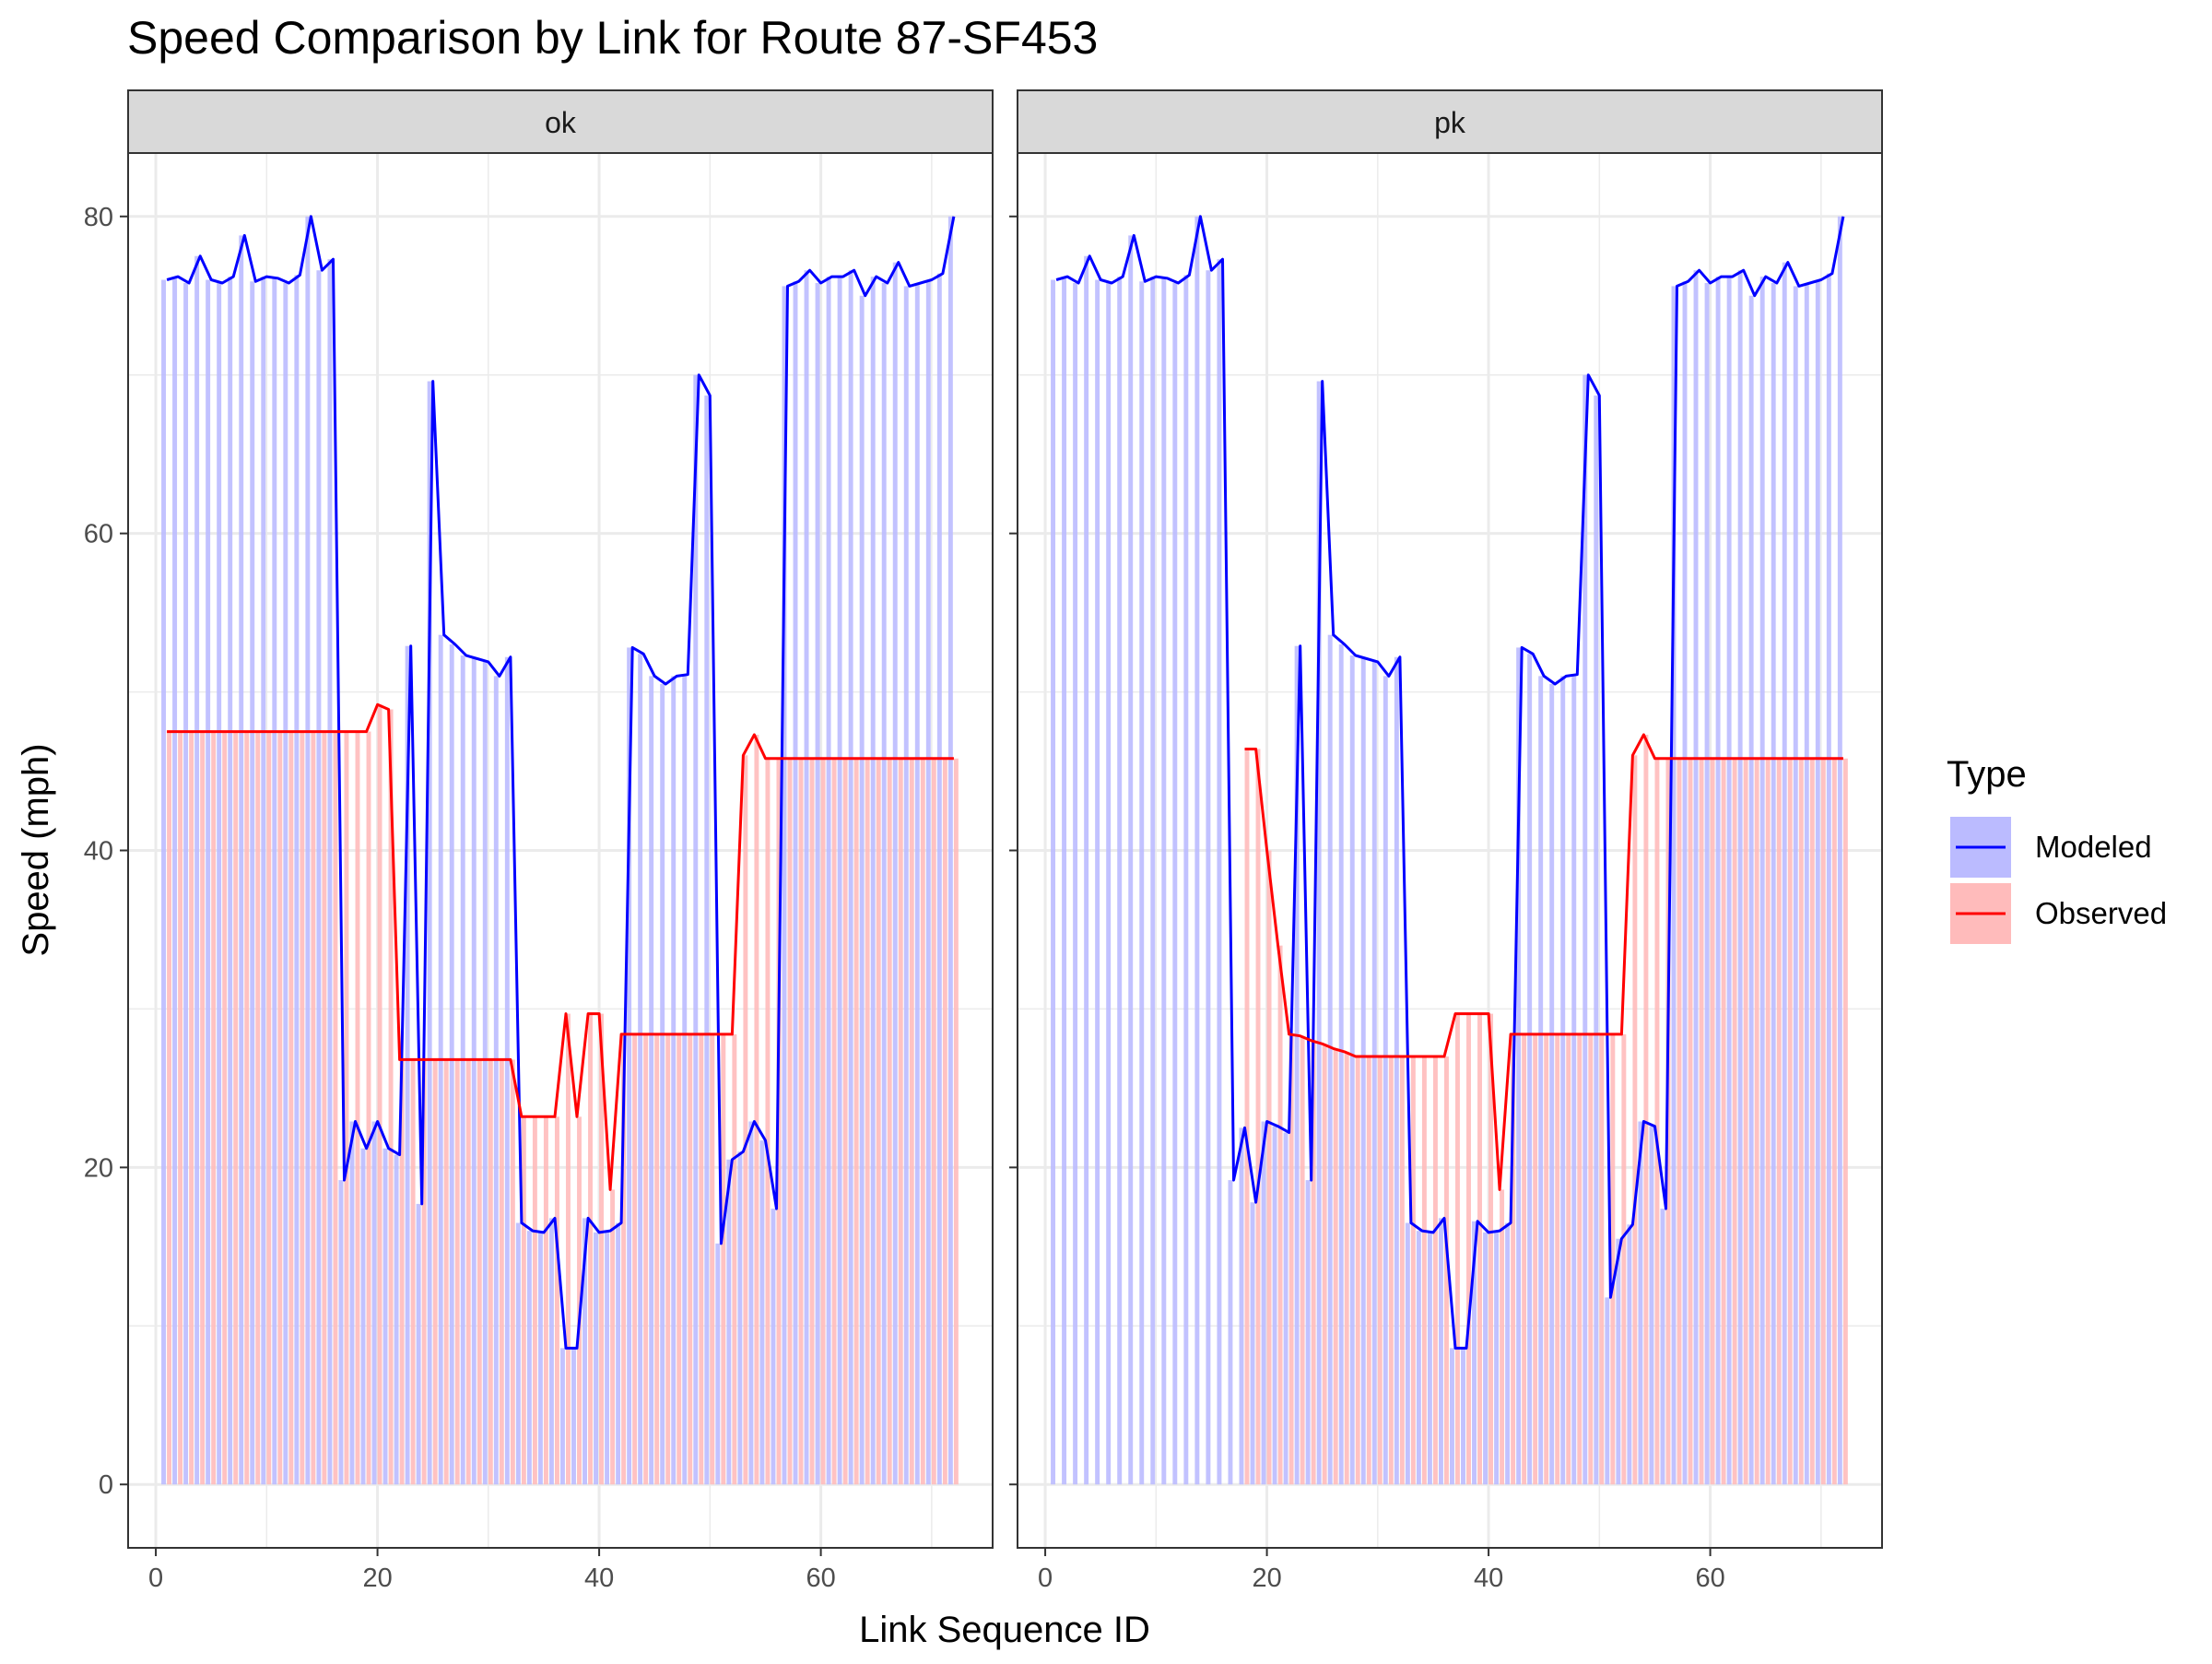  What do you see at coordinates (36, 849) in the screenshot?
I see `y-axis-label: Speed (mph)` at bounding box center [36, 849].